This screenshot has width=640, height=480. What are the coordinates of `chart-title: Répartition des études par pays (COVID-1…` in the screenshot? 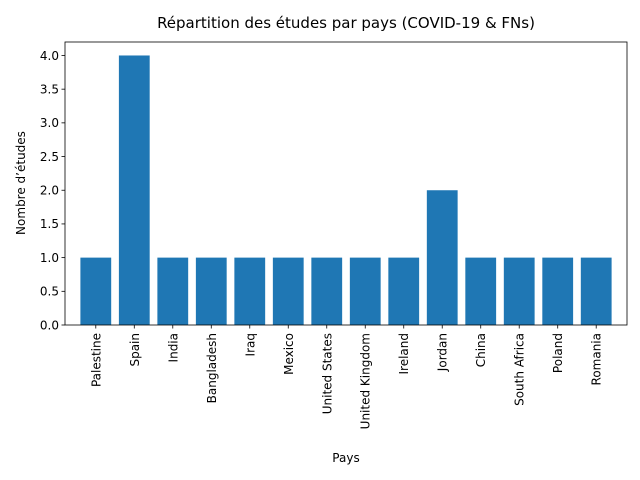 It's located at (346, 23).